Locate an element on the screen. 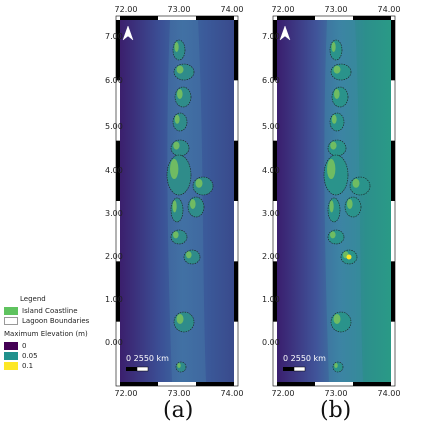  level-1-label: 0.05 is located at coordinates (30, 355).